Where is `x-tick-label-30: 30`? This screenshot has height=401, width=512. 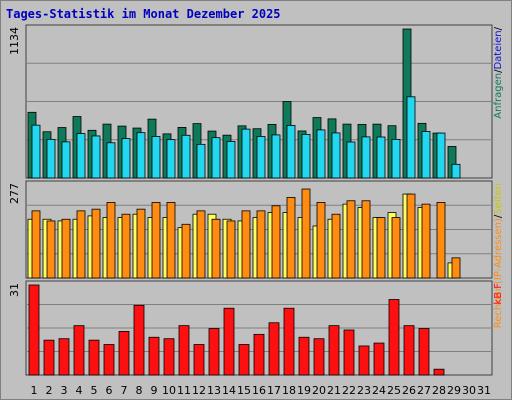
x-tick-label-30: 30 is located at coordinates (469, 390).